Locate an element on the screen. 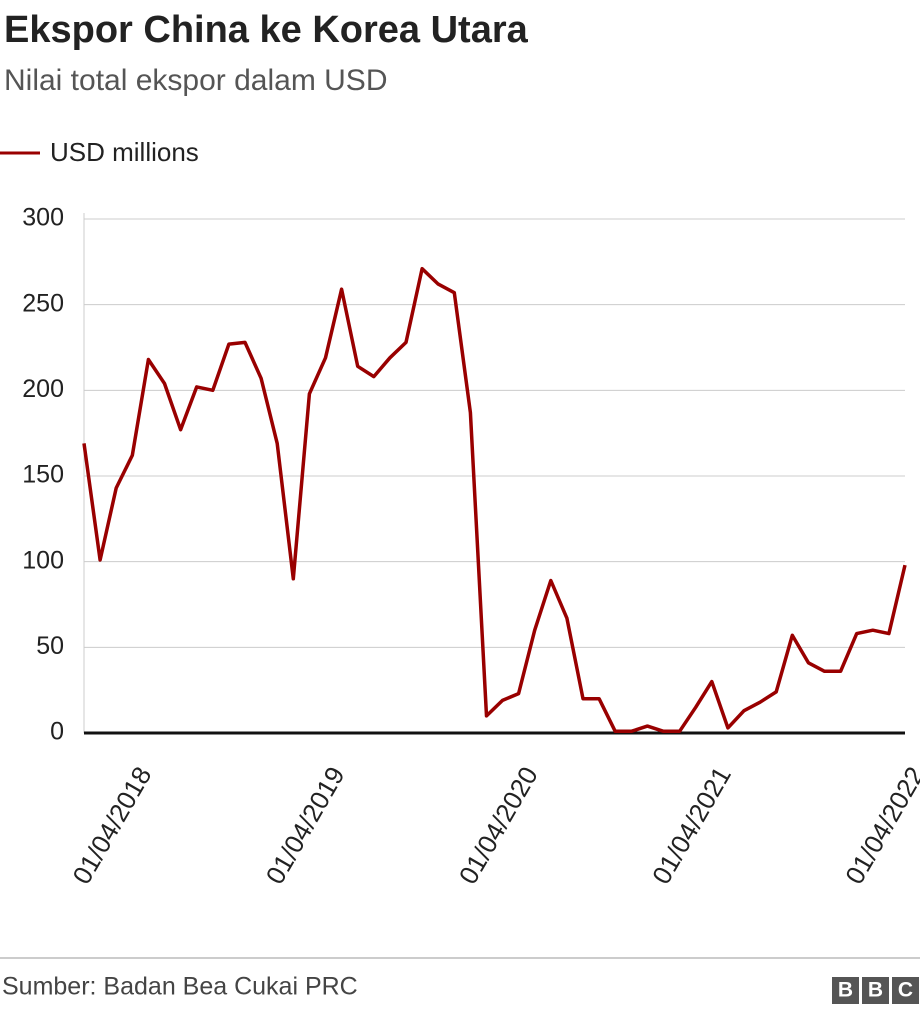  x-tick-label: 01/04/2022 is located at coordinates (879, 825).